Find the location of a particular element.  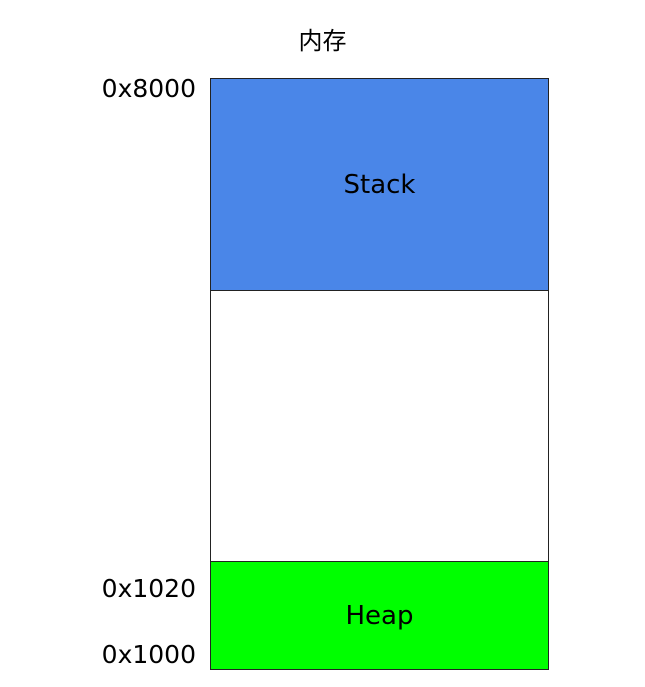

stack-label: Stack is located at coordinates (379, 184).